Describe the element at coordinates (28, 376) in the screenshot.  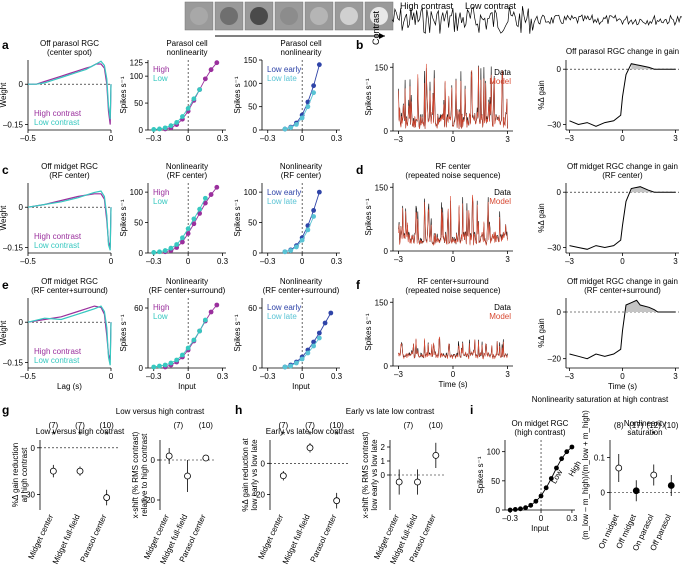
I see `label-line: –0.5` at that location.